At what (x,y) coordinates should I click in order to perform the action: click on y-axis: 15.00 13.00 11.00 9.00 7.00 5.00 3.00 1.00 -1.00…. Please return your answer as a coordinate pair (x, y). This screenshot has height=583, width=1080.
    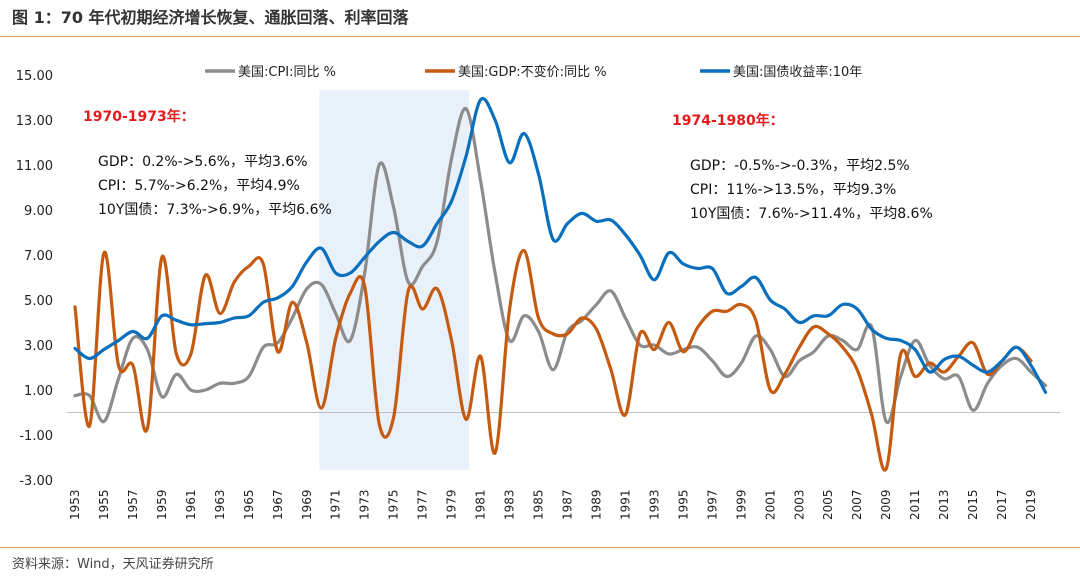
    Looking at the image, I should click on (34, 279).